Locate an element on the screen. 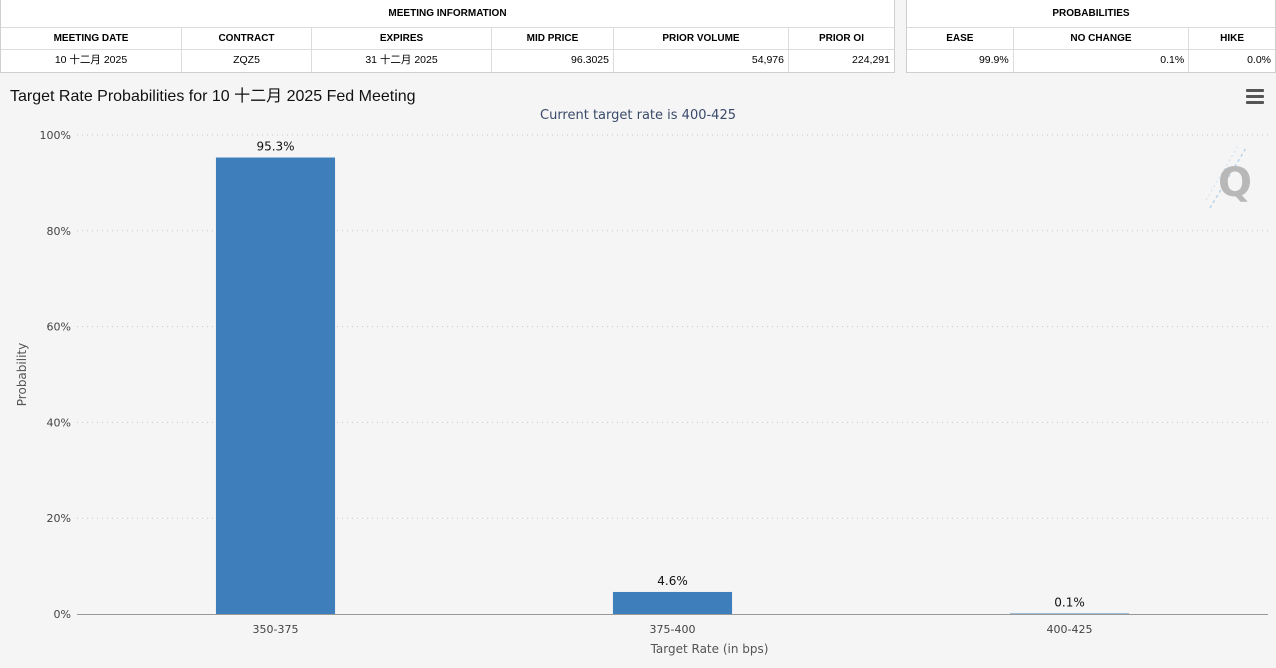 The width and height of the screenshot is (1276, 668). mid-price-value: 96.3025 is located at coordinates (553, 61).